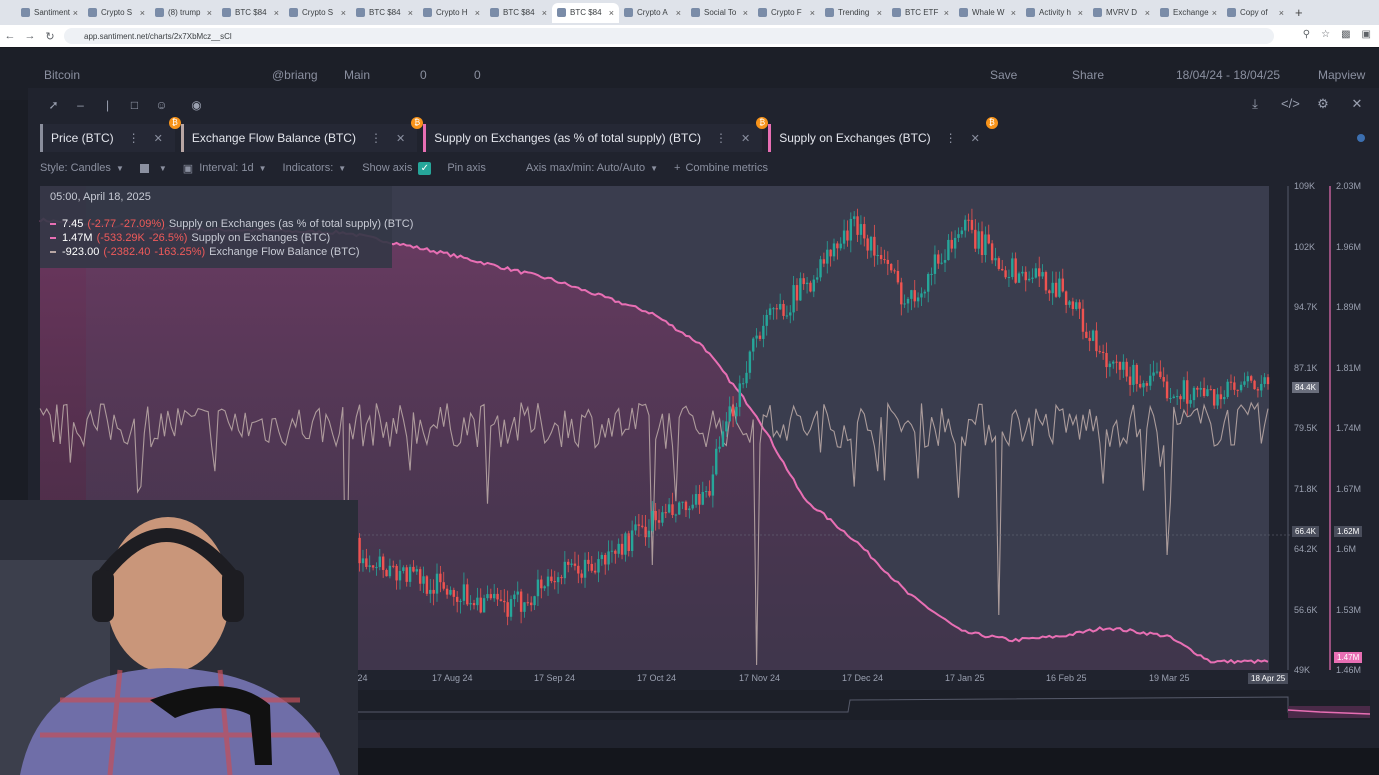  I want to click on tab-title: BTC ETF, so click(922, 12).